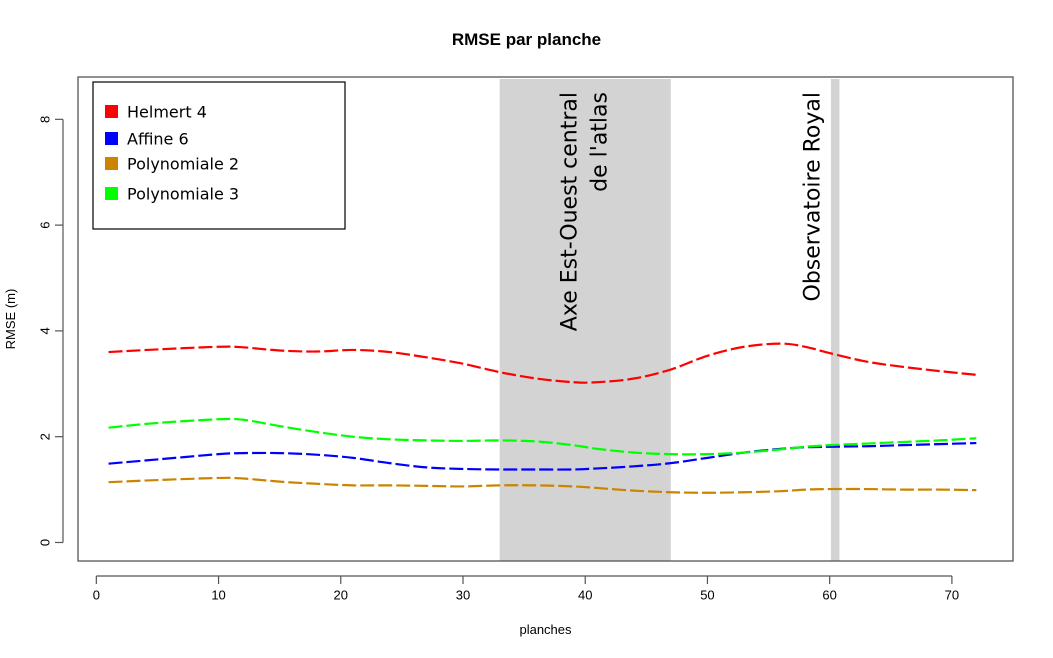 The width and height of the screenshot is (1053, 658). I want to click on y-tick-label: 8, so click(45, 119).